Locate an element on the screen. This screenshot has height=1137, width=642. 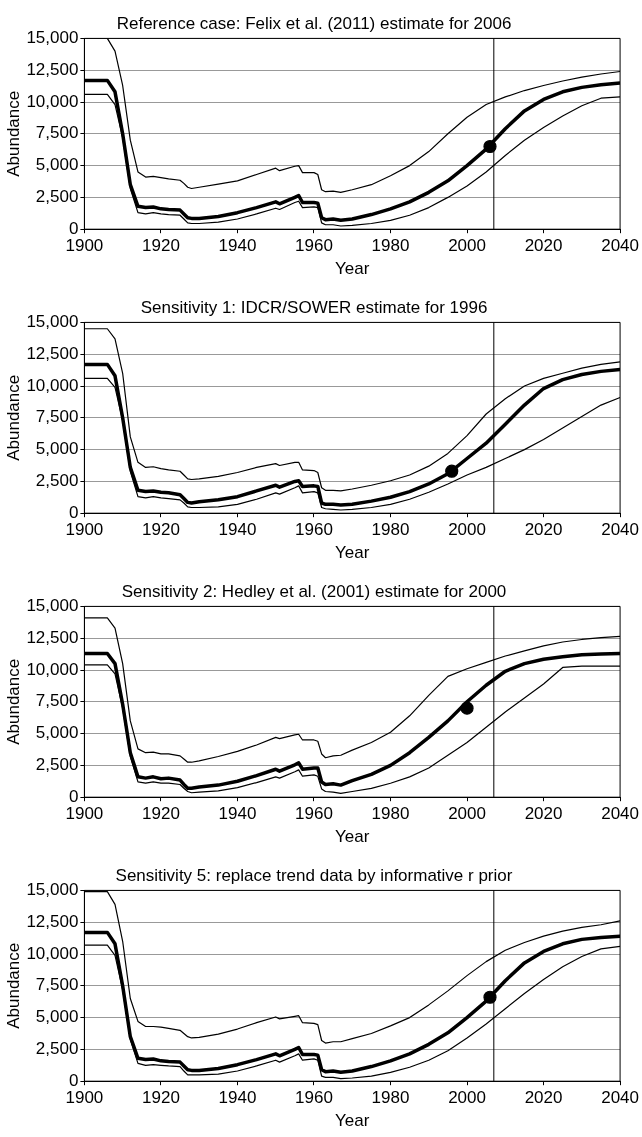
chart-title: Sensitivity 1: IDCR/SOWER estimate for 1996 is located at coordinates (314, 307).